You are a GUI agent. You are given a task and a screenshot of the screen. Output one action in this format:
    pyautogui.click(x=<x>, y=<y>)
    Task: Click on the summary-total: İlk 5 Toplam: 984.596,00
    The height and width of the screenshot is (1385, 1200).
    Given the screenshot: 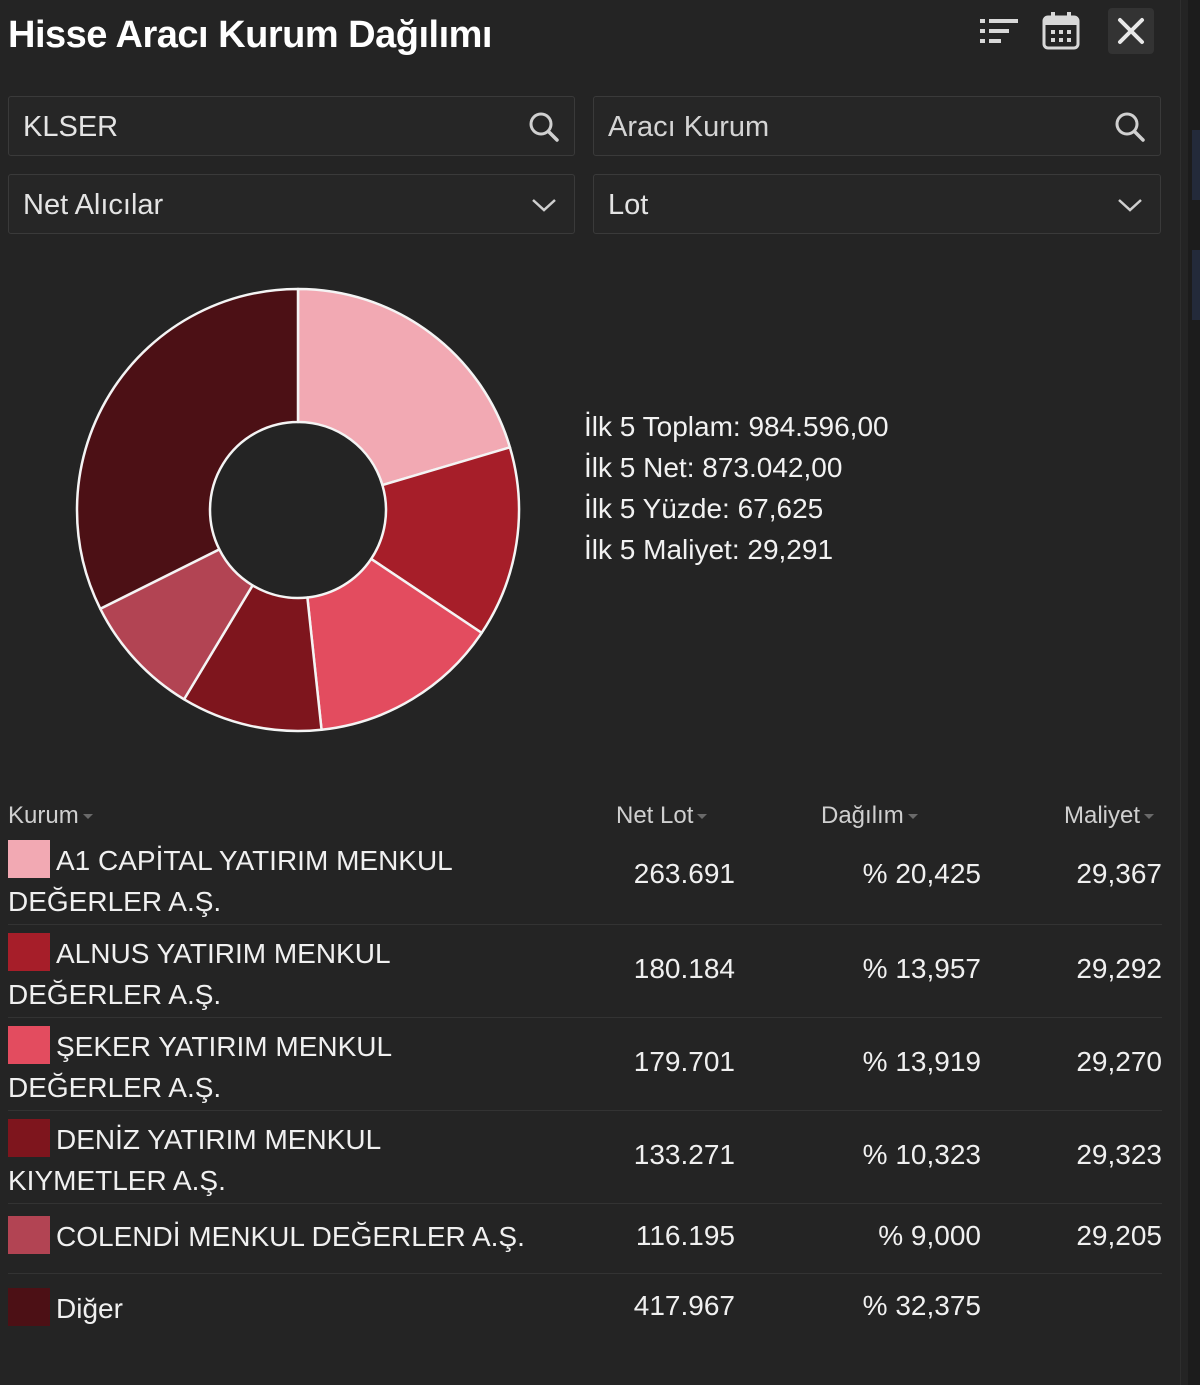 What is the action you would take?
    pyautogui.click(x=736, y=426)
    